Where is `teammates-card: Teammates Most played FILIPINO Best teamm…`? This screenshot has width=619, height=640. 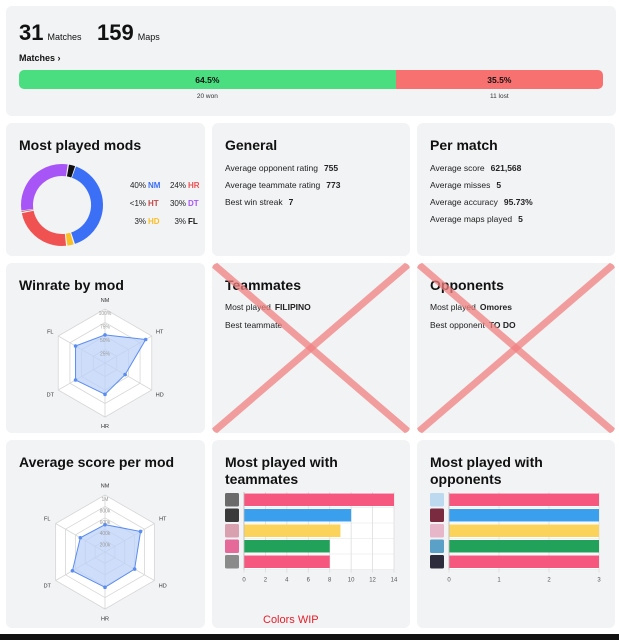 teammates-card: Teammates Most played FILIPINO Best teamm… is located at coordinates (311, 348).